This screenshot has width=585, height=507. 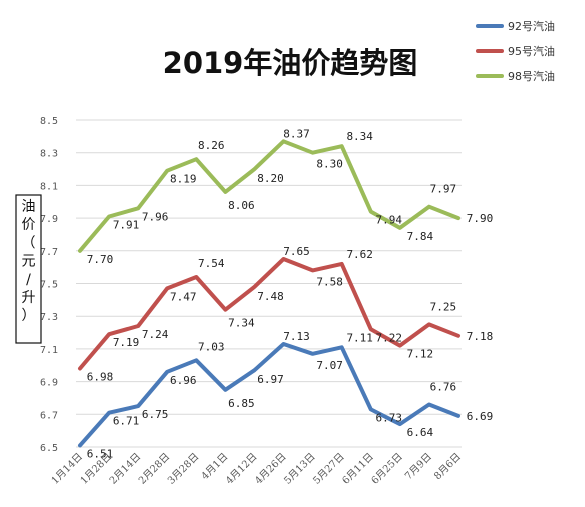 What do you see at coordinates (480, 416) in the screenshot?
I see `data-label: 6.69` at bounding box center [480, 416].